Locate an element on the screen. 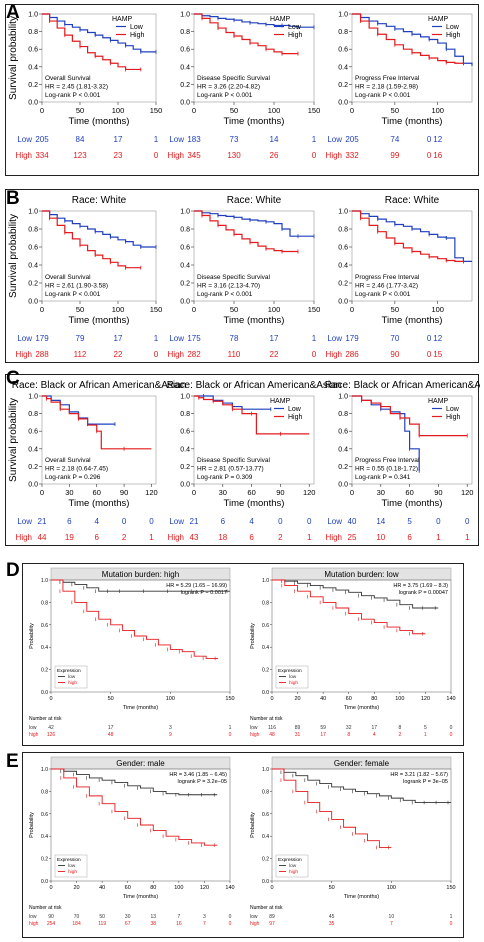  logrank-p: logrank P = 0.0017 is located at coordinates (204, 593).